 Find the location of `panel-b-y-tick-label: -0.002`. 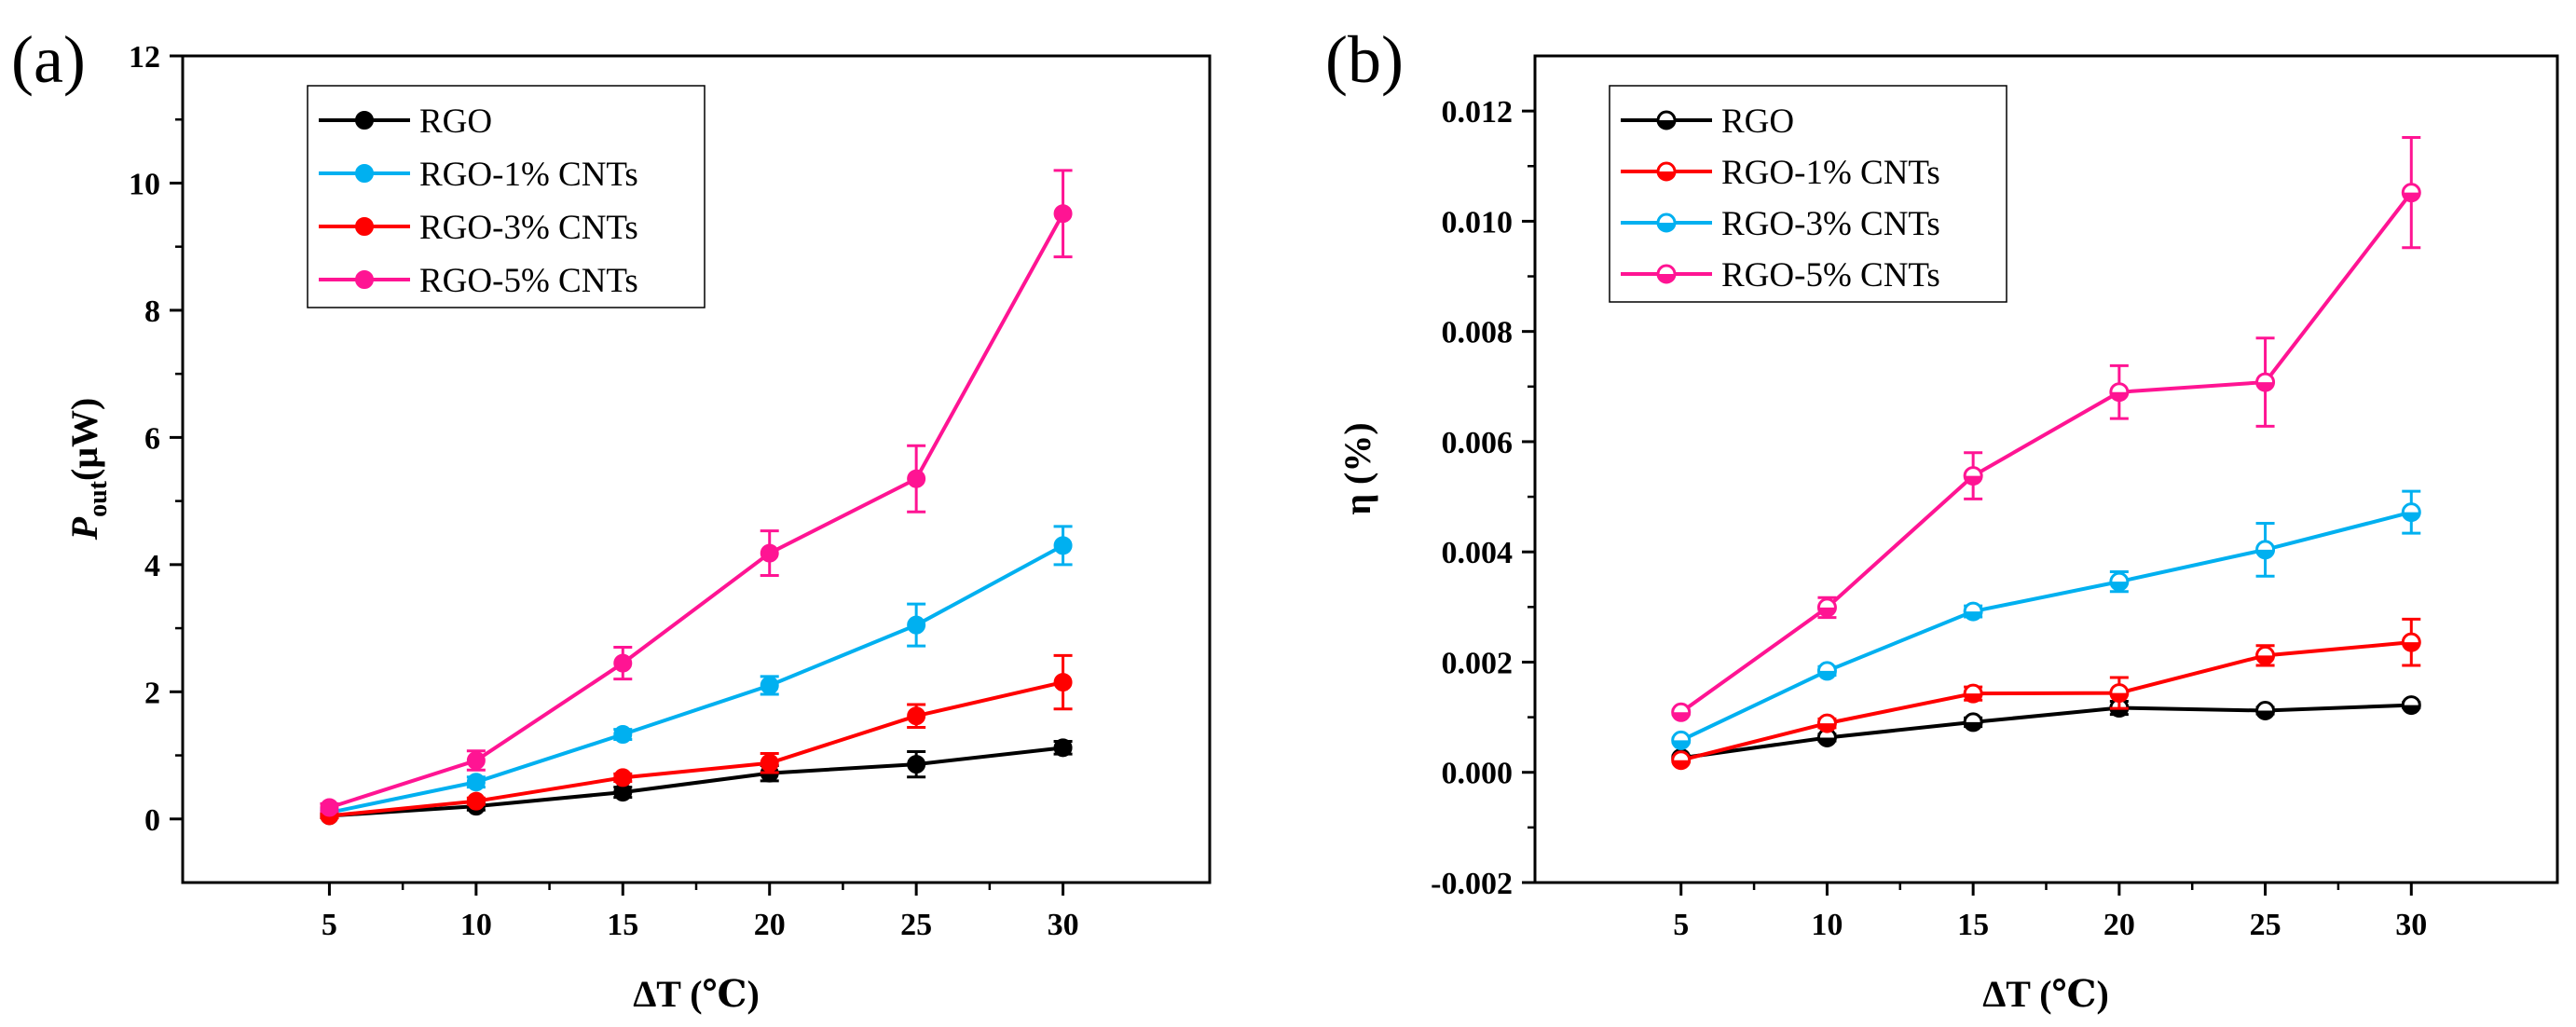

panel-b-y-tick-label: -0.002 is located at coordinates (1472, 884).